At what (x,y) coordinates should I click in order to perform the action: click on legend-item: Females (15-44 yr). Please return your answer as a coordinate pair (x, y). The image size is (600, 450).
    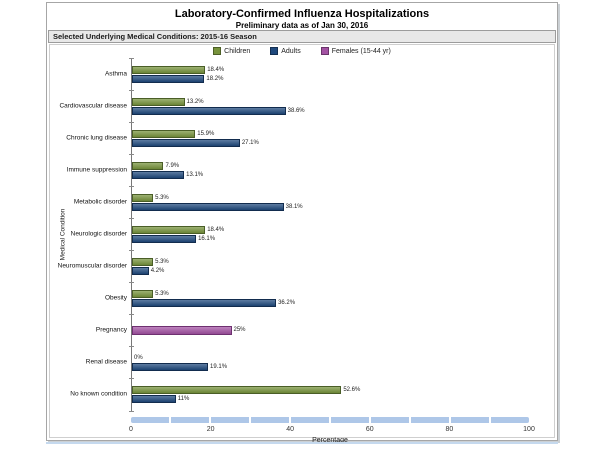
    Looking at the image, I should click on (355, 51).